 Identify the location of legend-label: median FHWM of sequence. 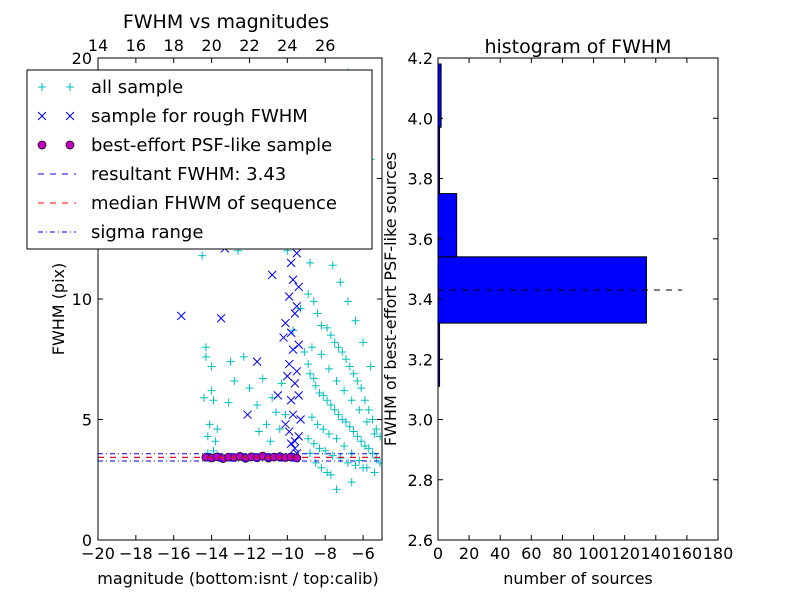
(214, 203).